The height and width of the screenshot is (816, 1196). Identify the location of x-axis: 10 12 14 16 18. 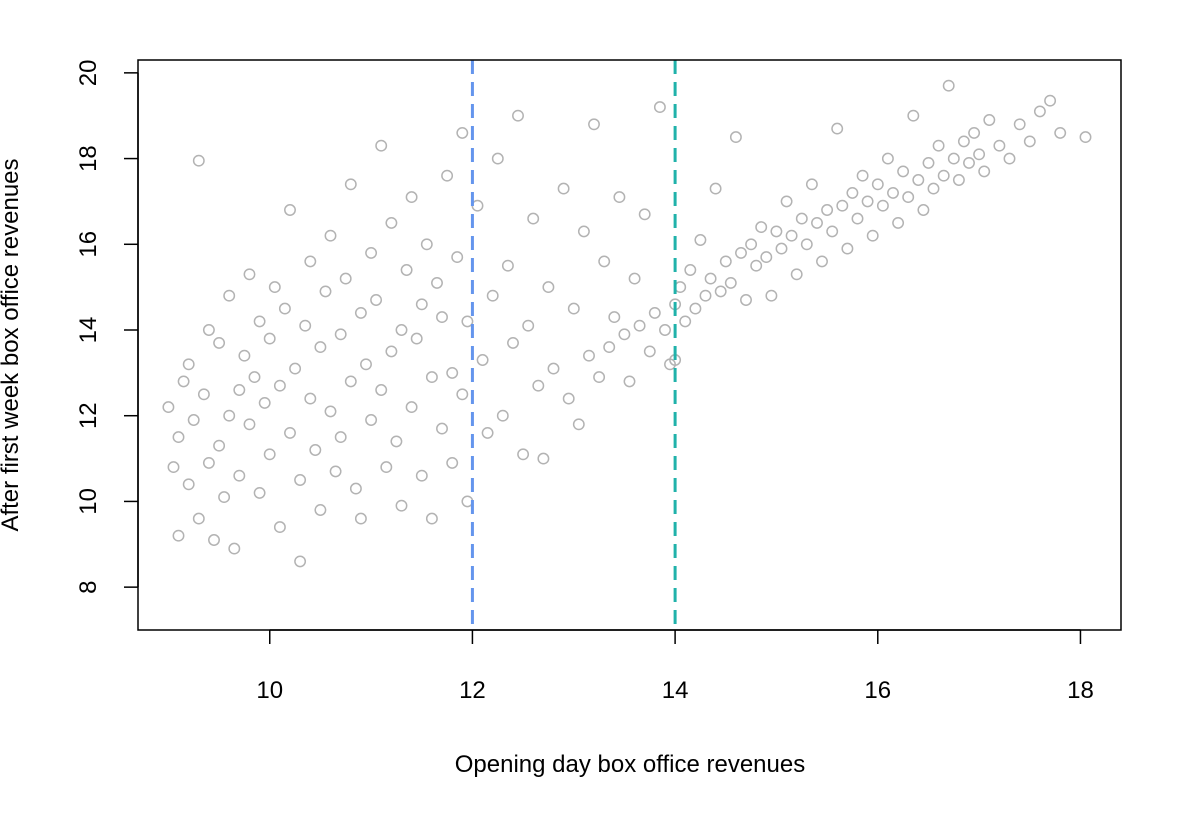
(675, 666).